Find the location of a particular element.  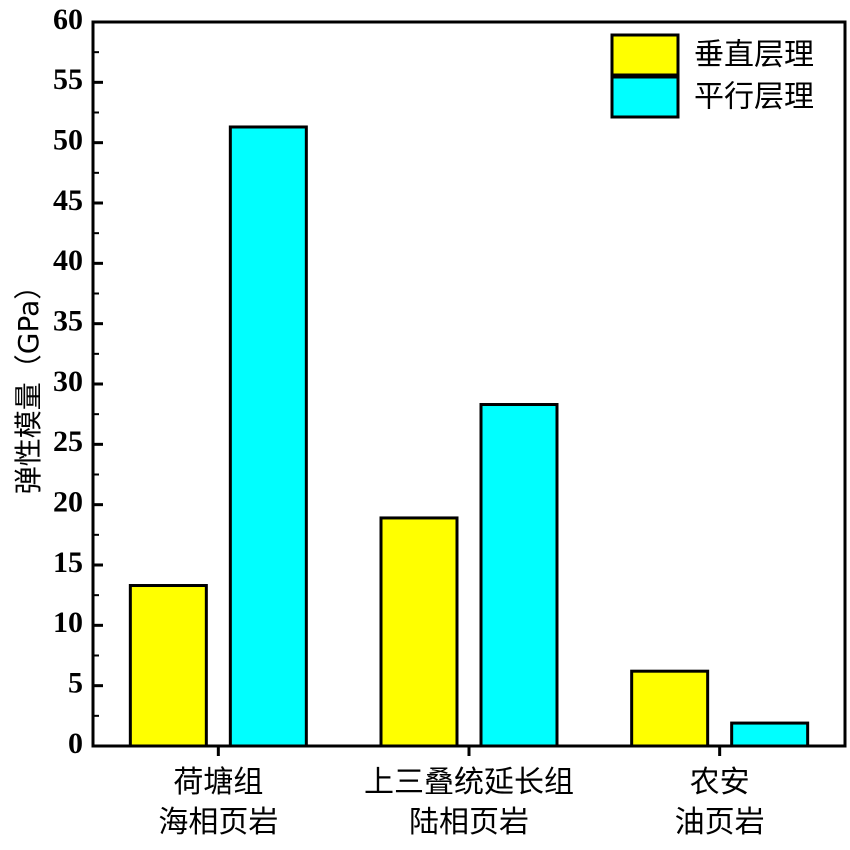

bar-series1-cat3 is located at coordinates (670, 708).